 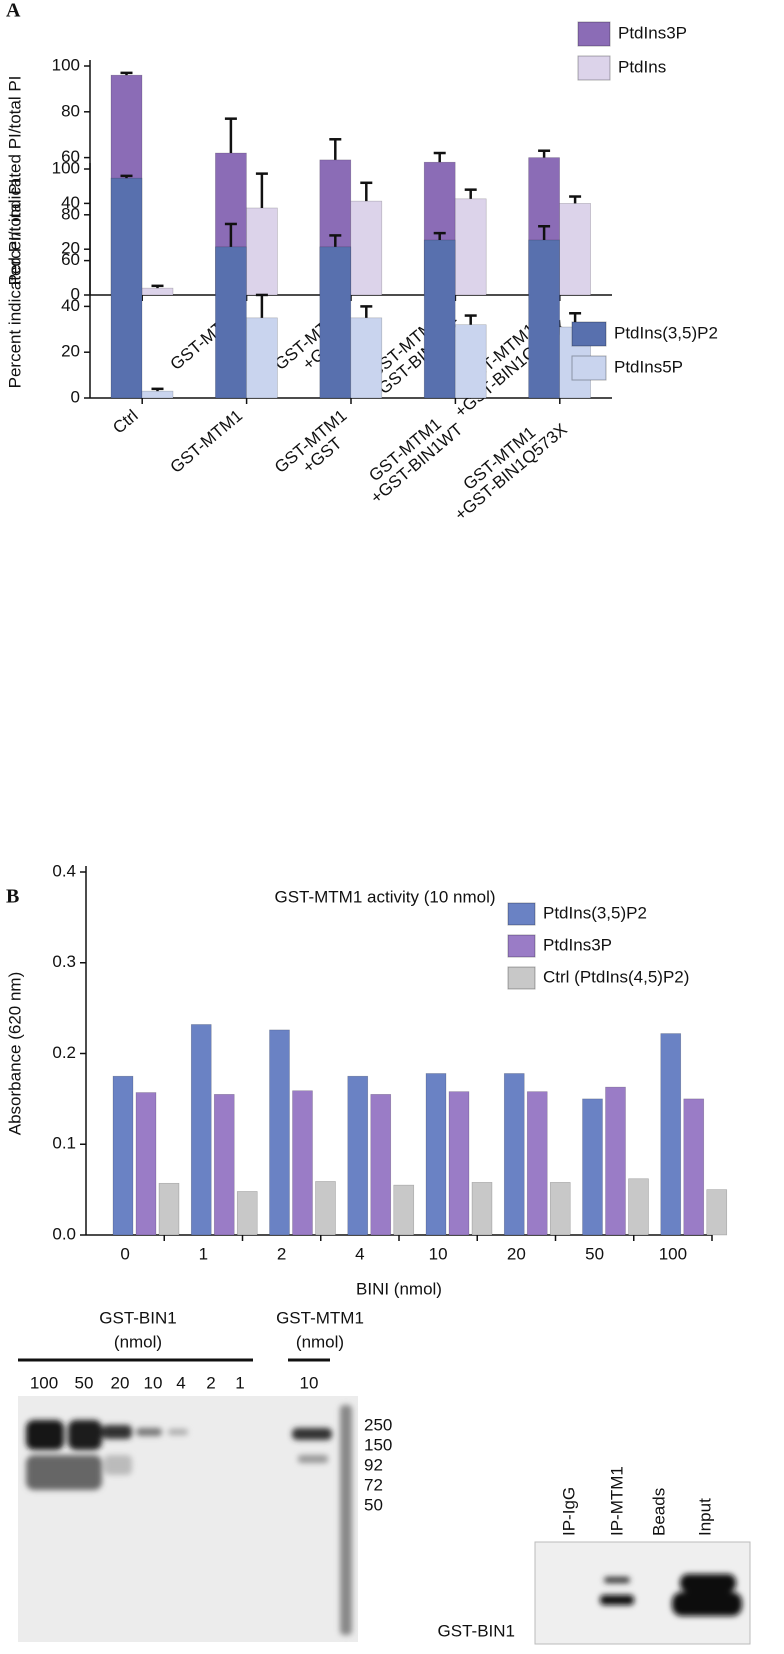 What do you see at coordinates (568, 1511) in the screenshot?
I see `lane-label: IP-IgG` at bounding box center [568, 1511].